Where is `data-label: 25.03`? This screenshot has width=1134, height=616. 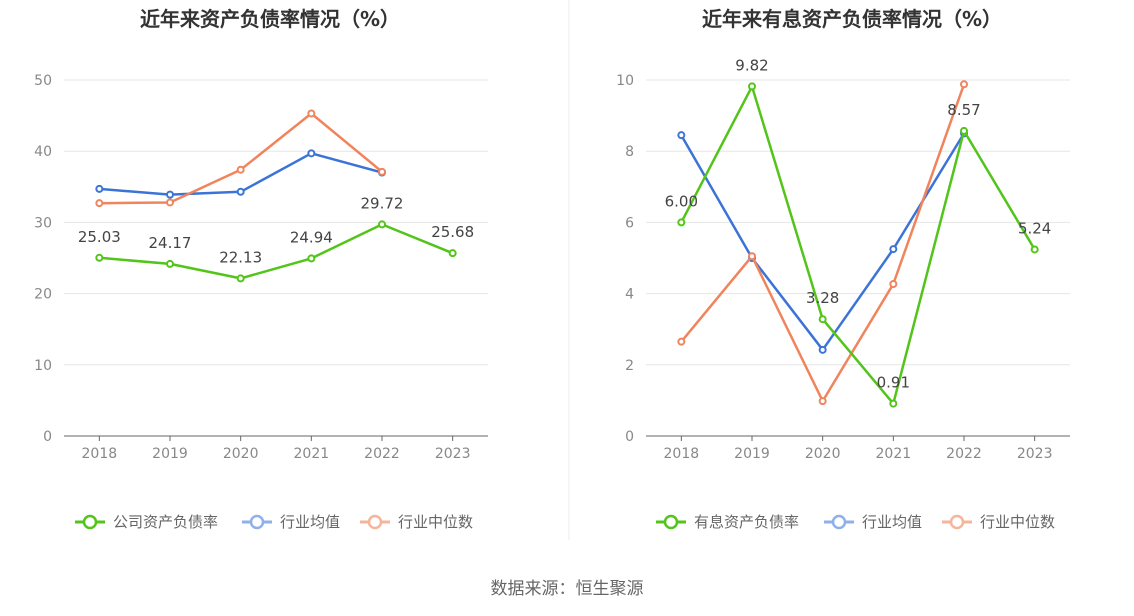
data-label: 25.03 is located at coordinates (99, 237).